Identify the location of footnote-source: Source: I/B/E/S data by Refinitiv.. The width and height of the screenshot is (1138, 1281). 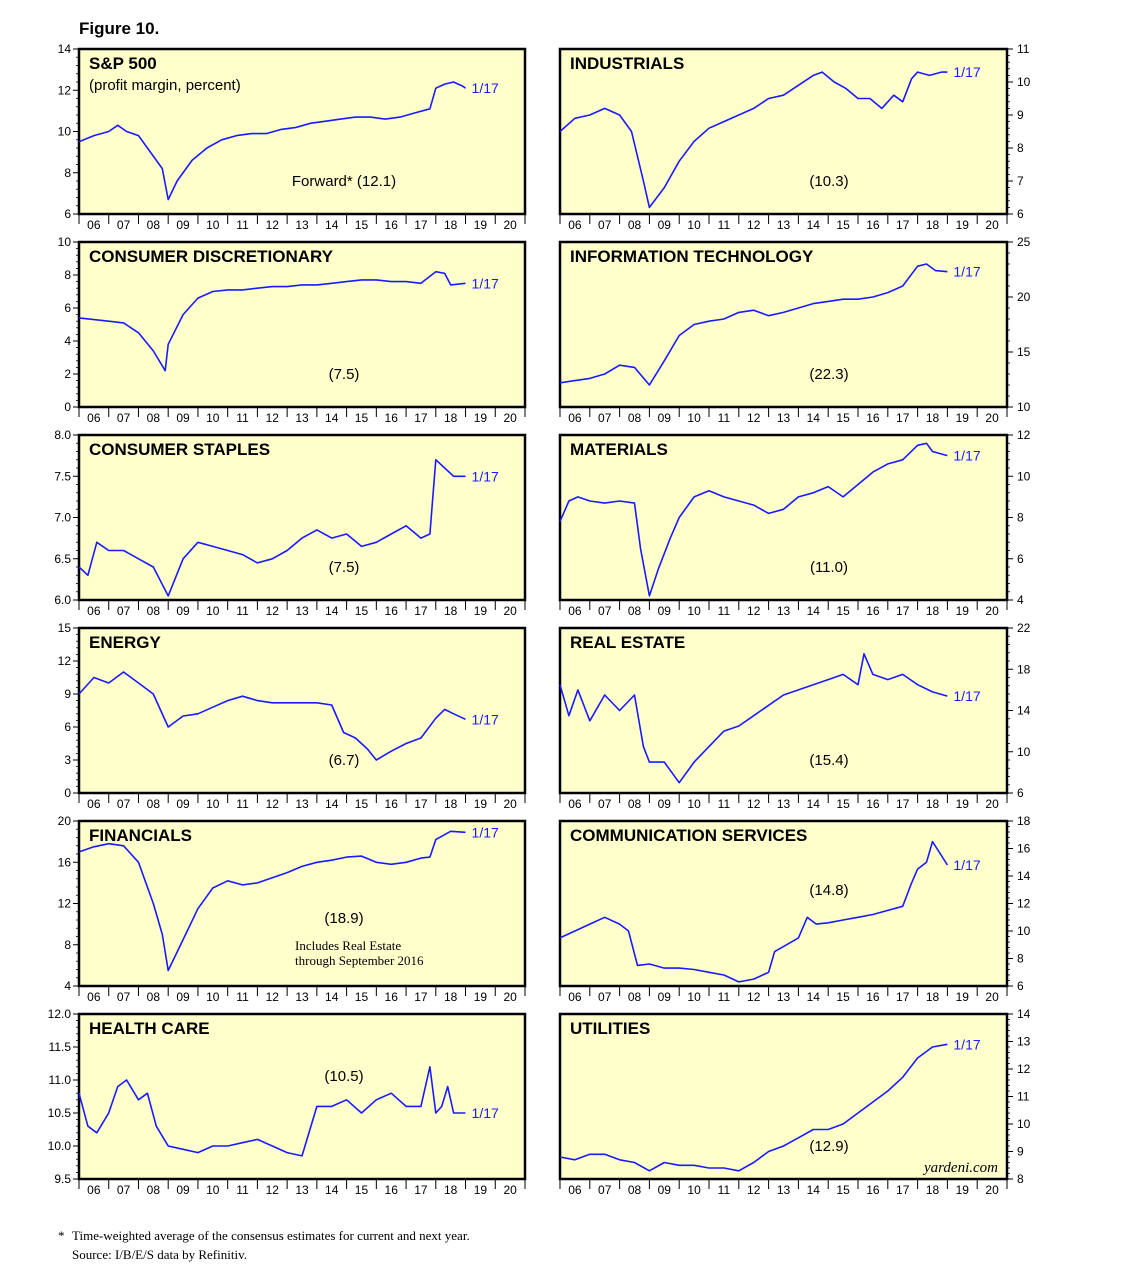
(159, 1254).